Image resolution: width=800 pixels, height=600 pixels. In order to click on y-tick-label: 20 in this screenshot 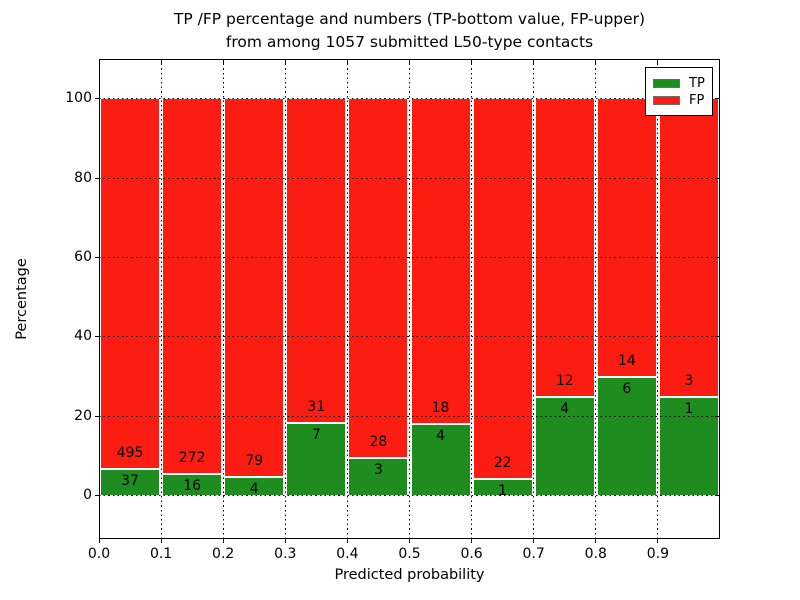, I will do `click(83, 415)`.